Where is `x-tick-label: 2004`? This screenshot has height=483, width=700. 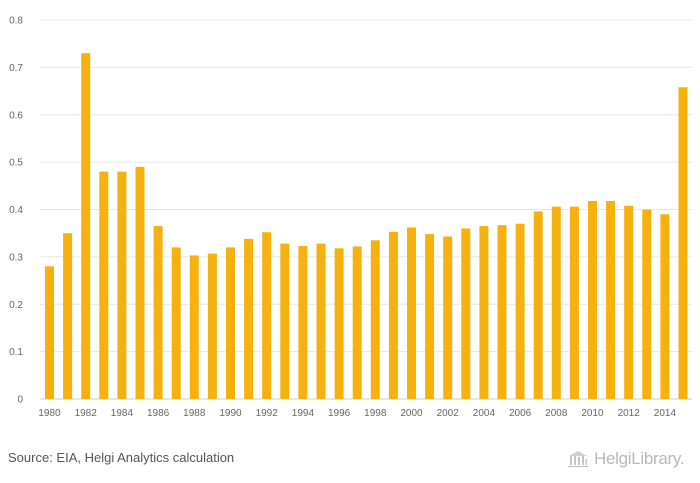
x-tick-label: 2004 is located at coordinates (484, 413).